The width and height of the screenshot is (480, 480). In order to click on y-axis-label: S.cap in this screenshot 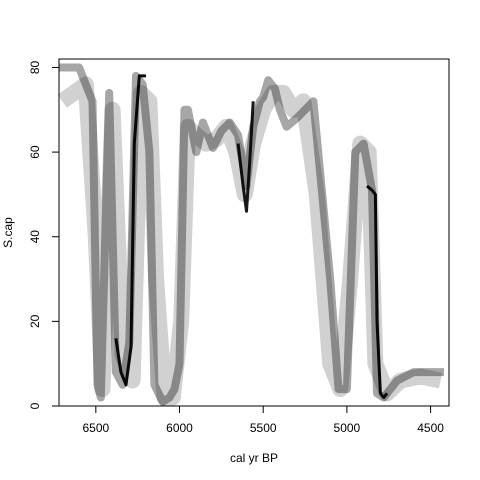, I will do `click(8, 232)`.